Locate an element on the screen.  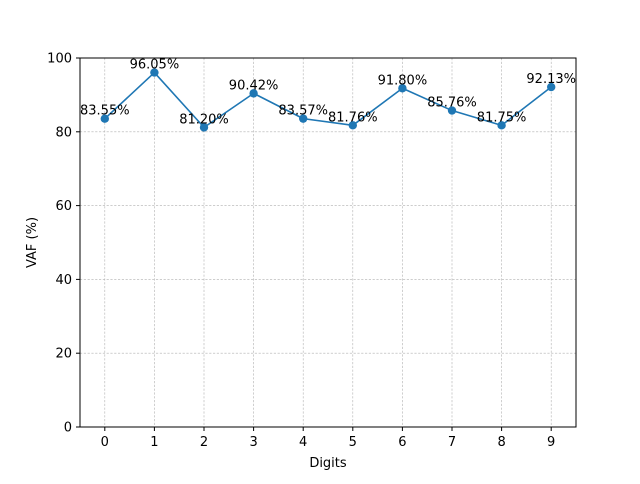
x-tick-label: 1 is located at coordinates (154, 442).